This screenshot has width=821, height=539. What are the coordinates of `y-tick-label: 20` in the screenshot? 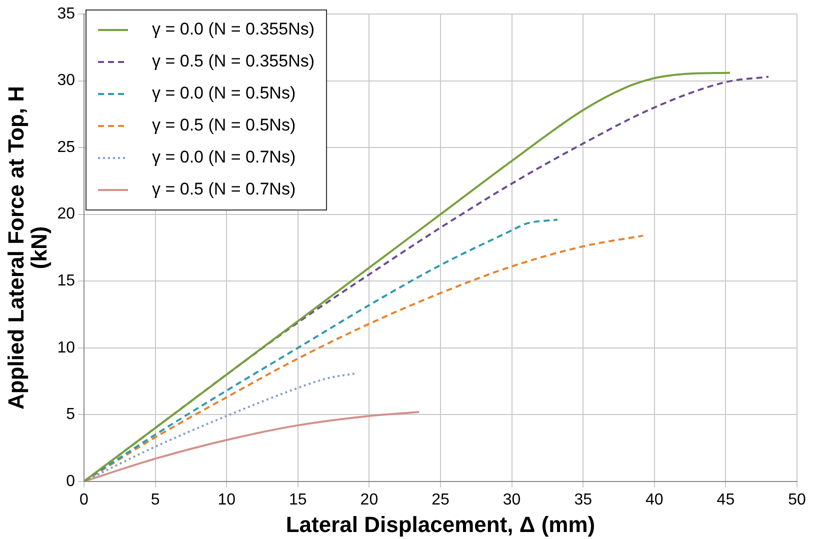 It's located at (66, 214).